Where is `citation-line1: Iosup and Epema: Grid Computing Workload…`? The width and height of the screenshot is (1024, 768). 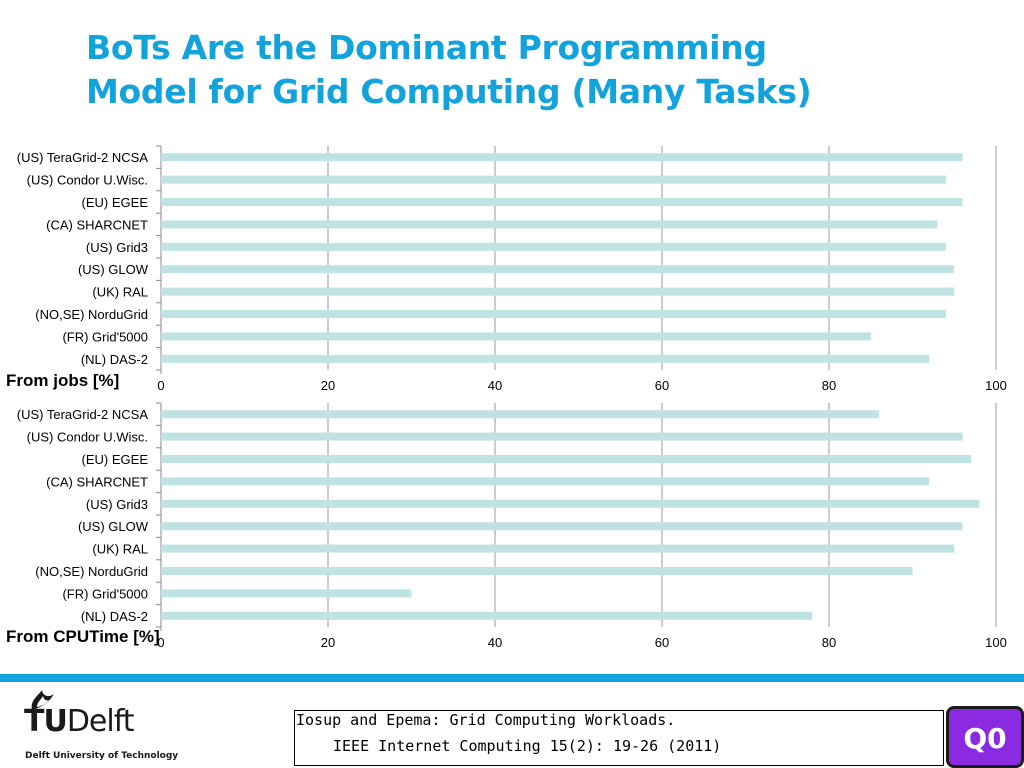
citation-line1: Iosup and Epema: Grid Computing Workload… is located at coordinates (486, 720).